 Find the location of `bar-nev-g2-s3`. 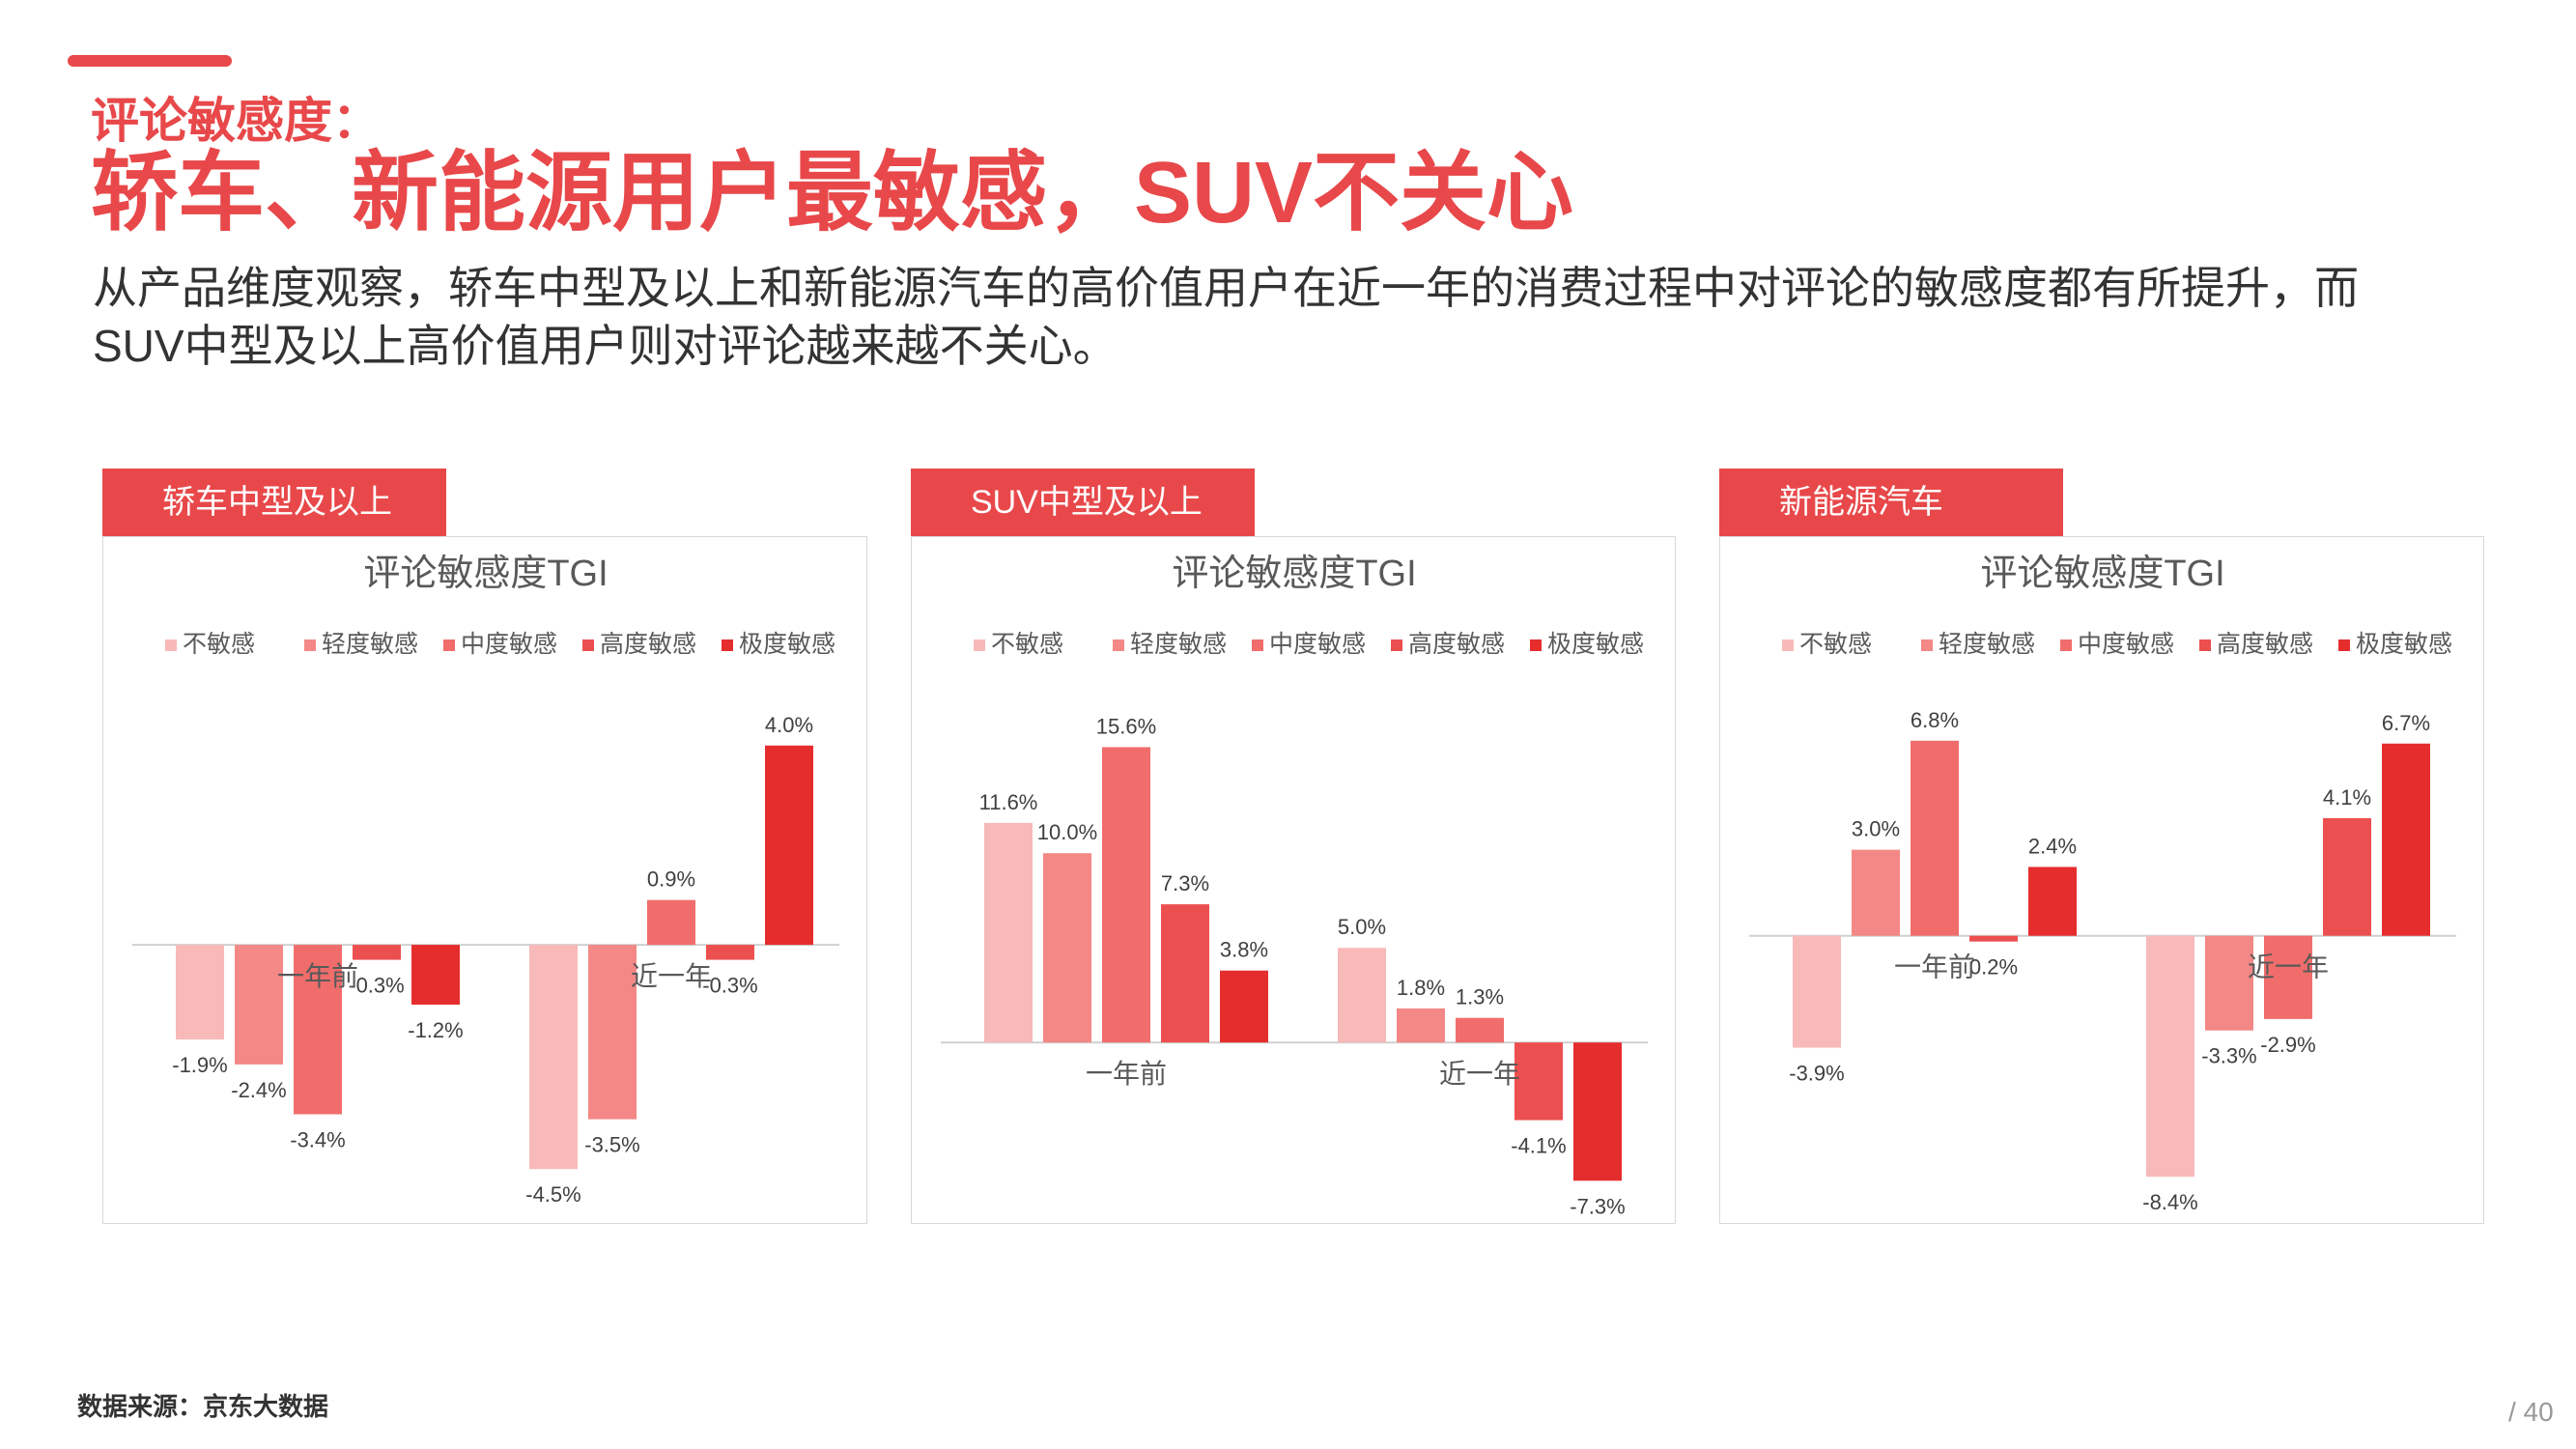

bar-nev-g2-s3 is located at coordinates (2288, 977).